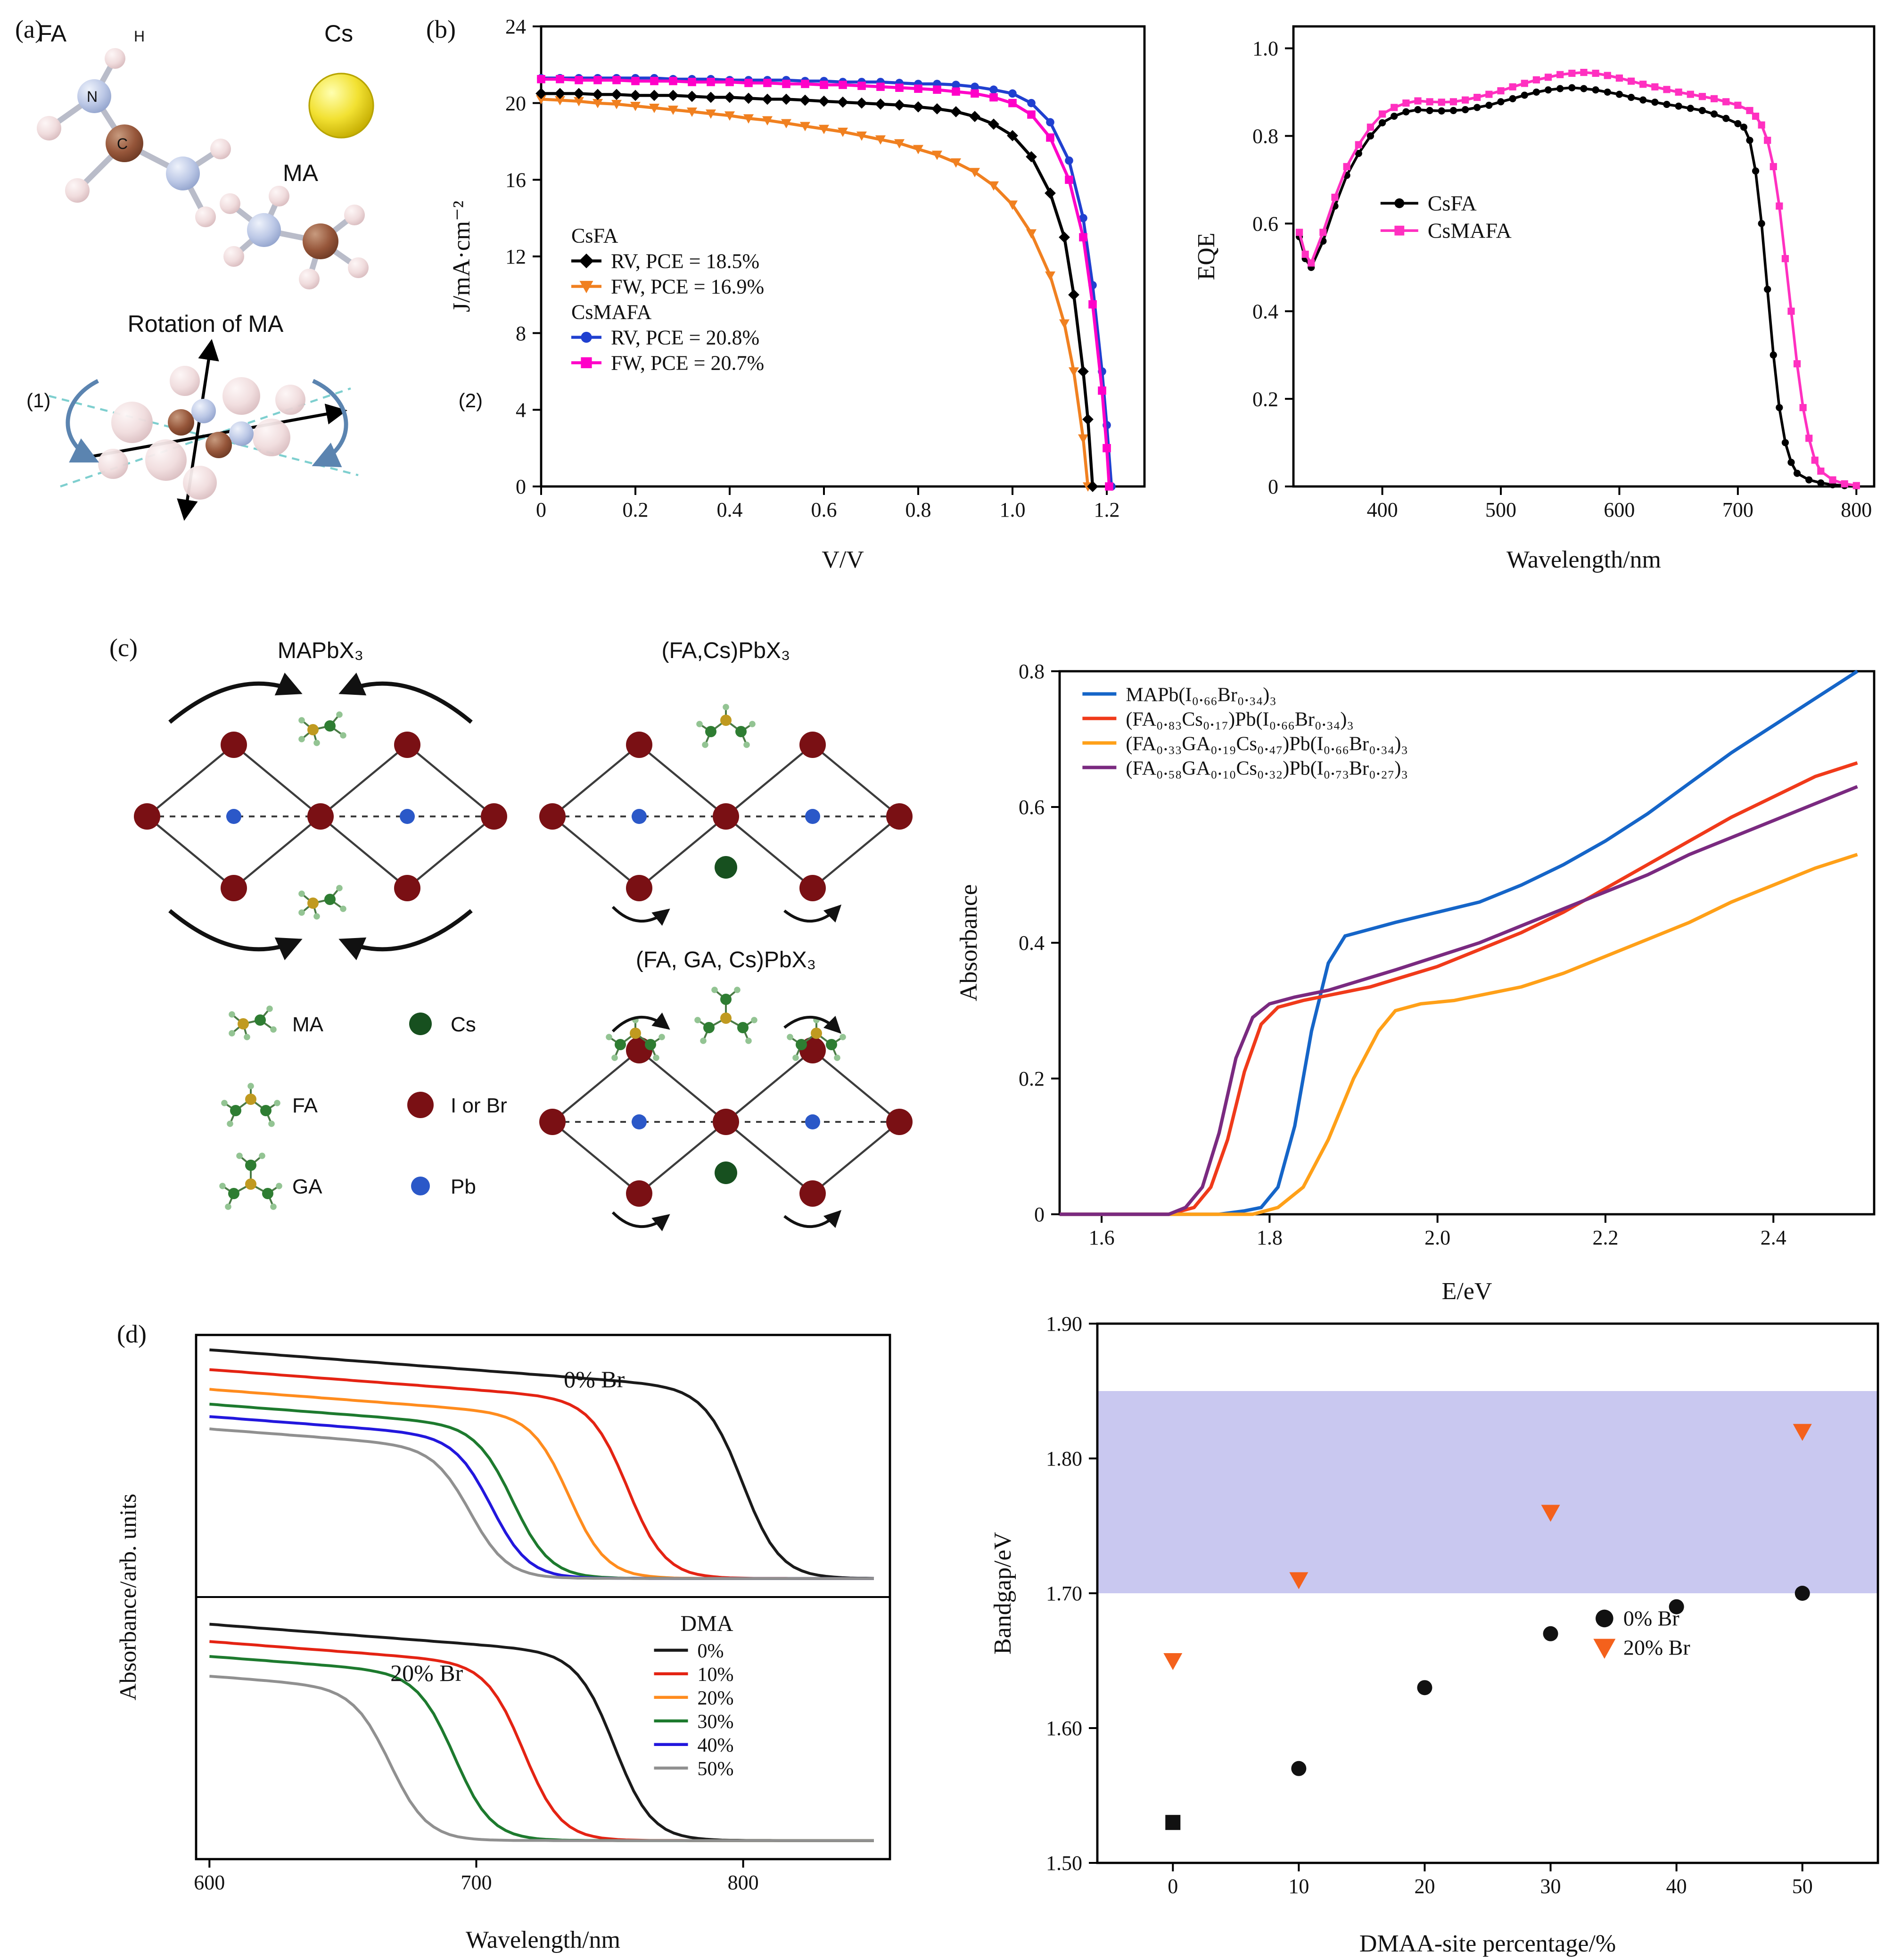 Image resolution: width=1893 pixels, height=1960 pixels. What do you see at coordinates (594, 1379) in the screenshot?
I see `svg-text: 0% Br` at bounding box center [594, 1379].